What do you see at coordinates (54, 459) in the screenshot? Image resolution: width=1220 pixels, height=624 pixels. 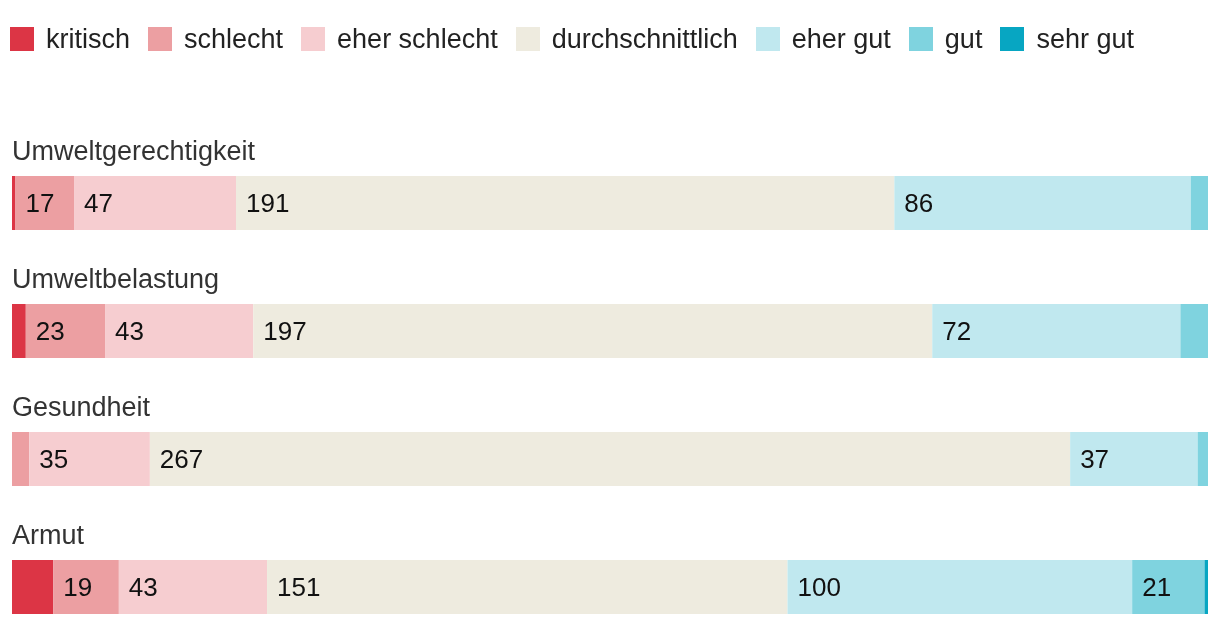 I see `data-label: 35` at bounding box center [54, 459].